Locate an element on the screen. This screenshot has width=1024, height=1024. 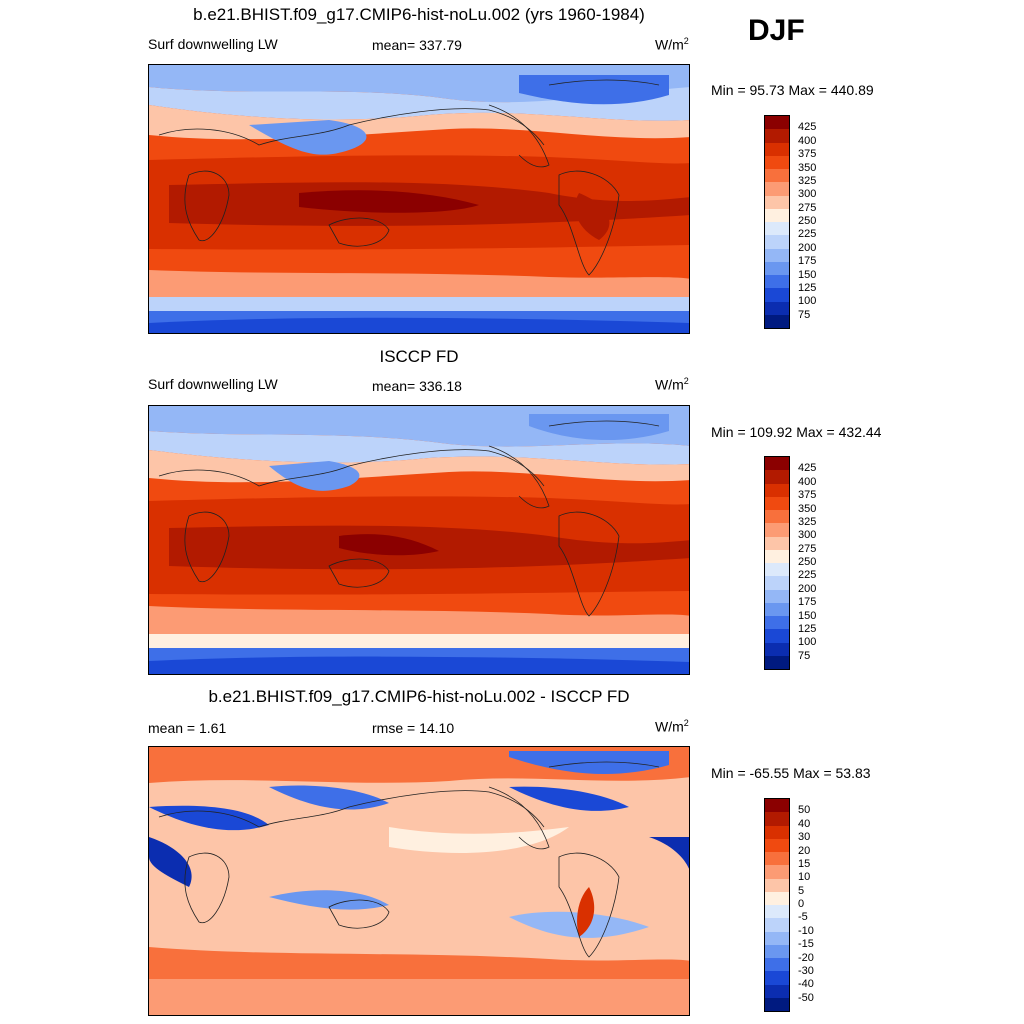
panel-3-colorbar is located at coordinates (777, 905).